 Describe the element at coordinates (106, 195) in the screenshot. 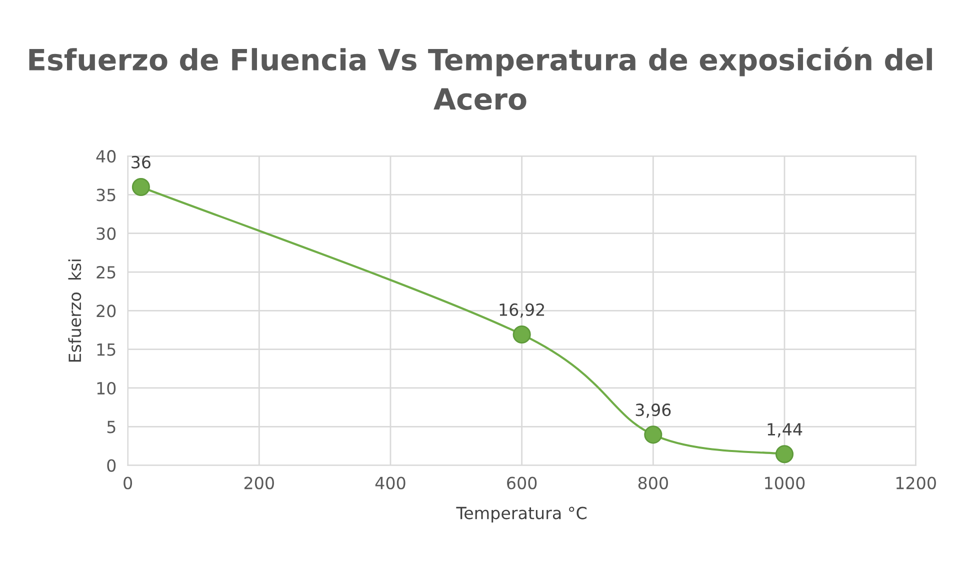

I see `y-tick-label: 35` at that location.